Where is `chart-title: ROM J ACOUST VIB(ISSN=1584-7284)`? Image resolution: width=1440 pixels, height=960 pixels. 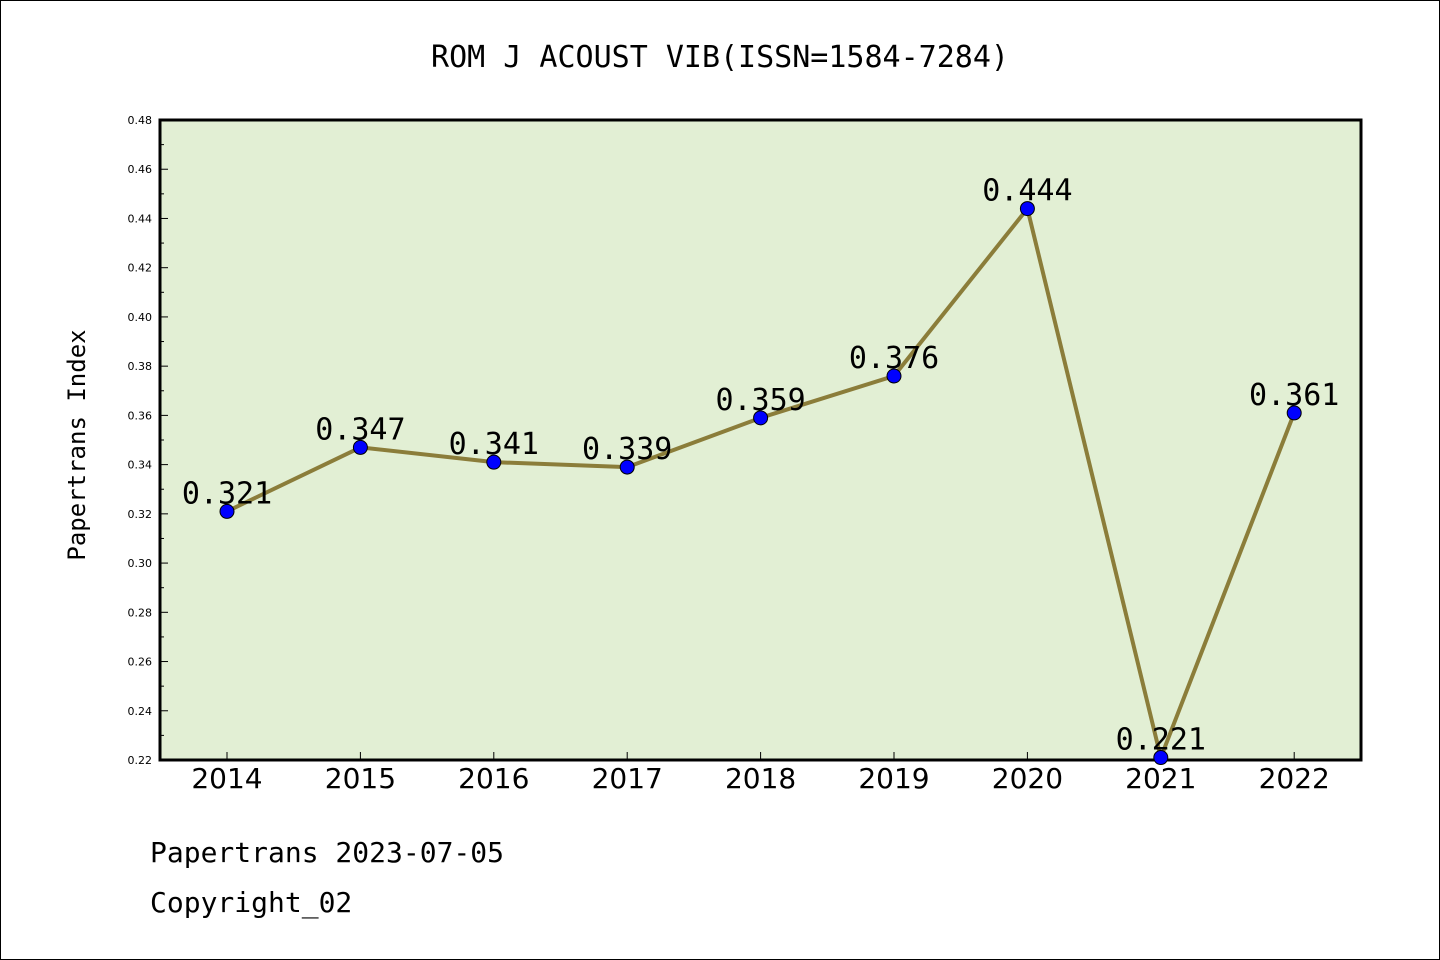 chart-title: ROM J ACOUST VIB(ISSN=1584-7284) is located at coordinates (720, 57).